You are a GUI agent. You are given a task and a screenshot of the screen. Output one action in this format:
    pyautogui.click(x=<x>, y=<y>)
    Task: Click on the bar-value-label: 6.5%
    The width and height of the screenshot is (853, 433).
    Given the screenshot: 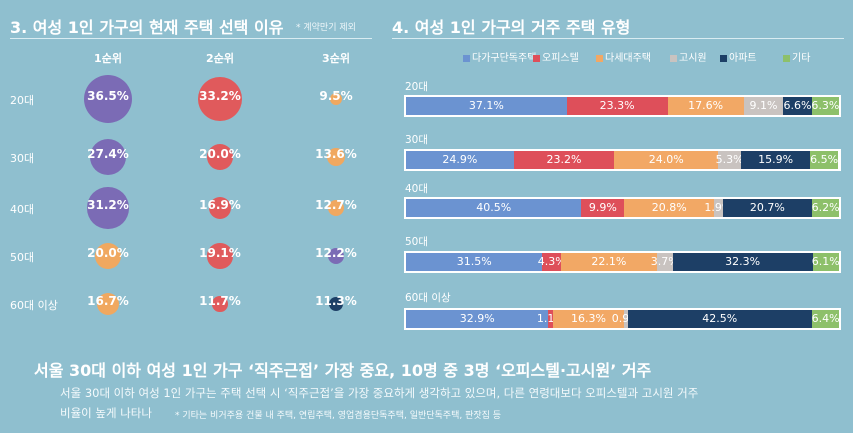 What is the action you would take?
    pyautogui.click(x=824, y=159)
    